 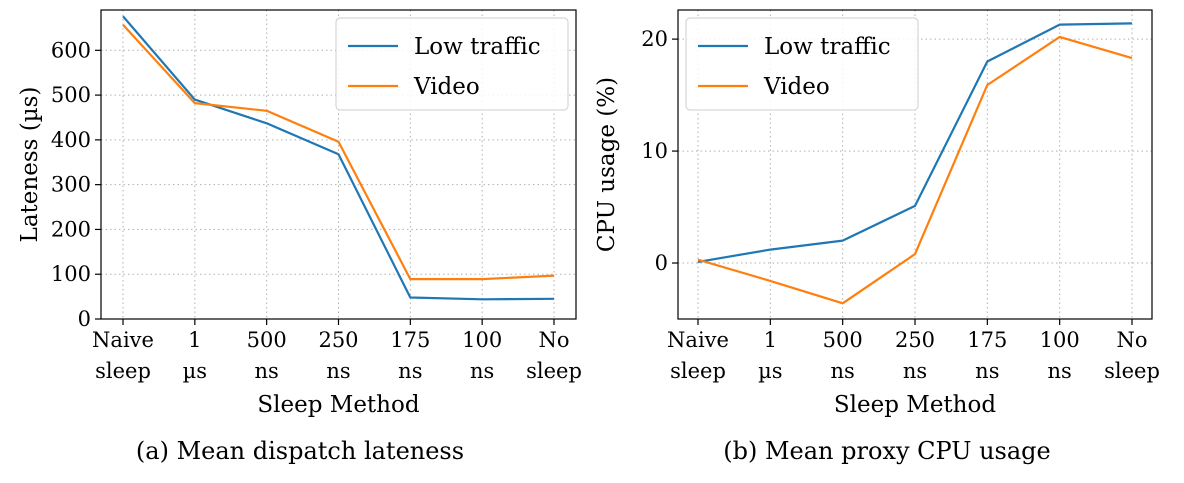 What do you see at coordinates (71, 50) in the screenshot?
I see `y-tick-label: 600` at bounding box center [71, 50].